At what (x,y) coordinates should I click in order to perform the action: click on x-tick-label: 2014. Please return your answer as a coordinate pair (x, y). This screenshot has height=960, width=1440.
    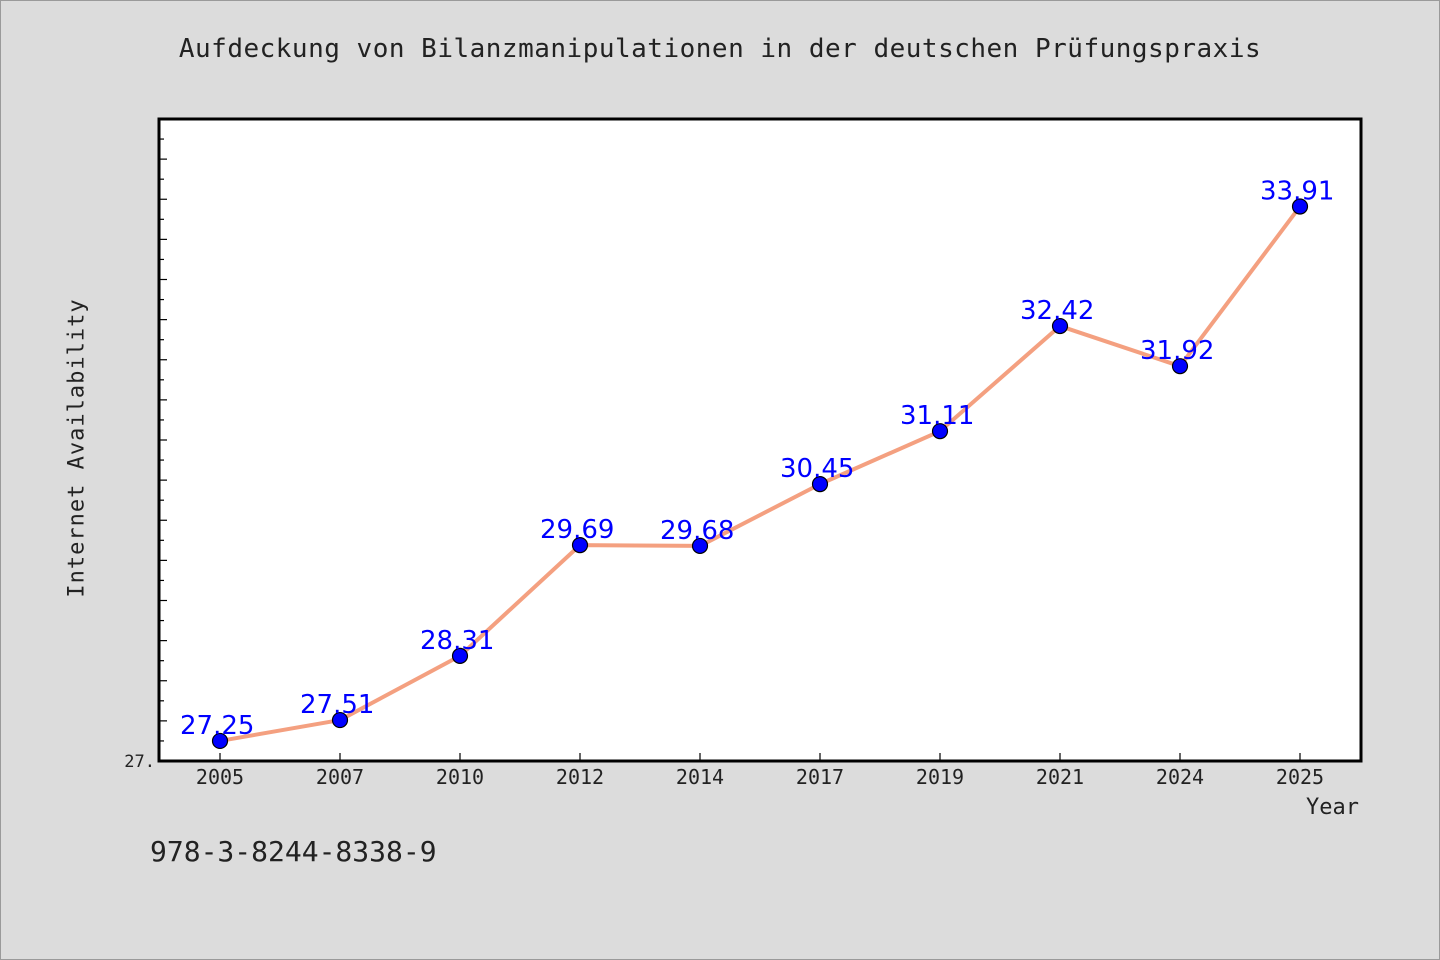
    Looking at the image, I should click on (700, 777).